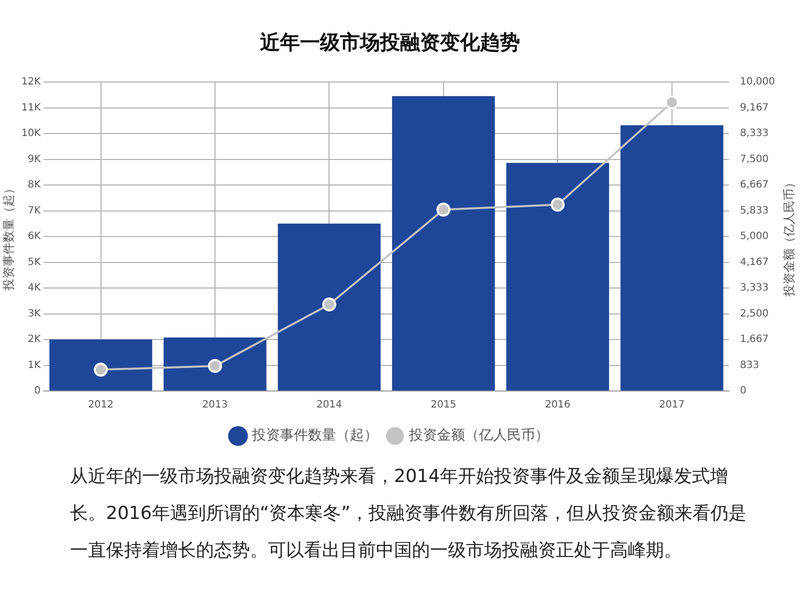 This screenshot has height=600, width=800. Describe the element at coordinates (750, 365) in the screenshot. I see `y2-tick-label: 833` at that location.